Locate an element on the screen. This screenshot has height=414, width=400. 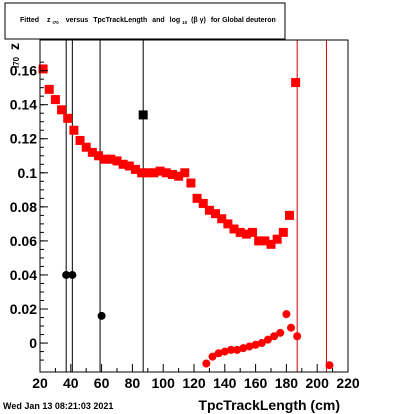
x-tick-label: 100 is located at coordinates (164, 383).